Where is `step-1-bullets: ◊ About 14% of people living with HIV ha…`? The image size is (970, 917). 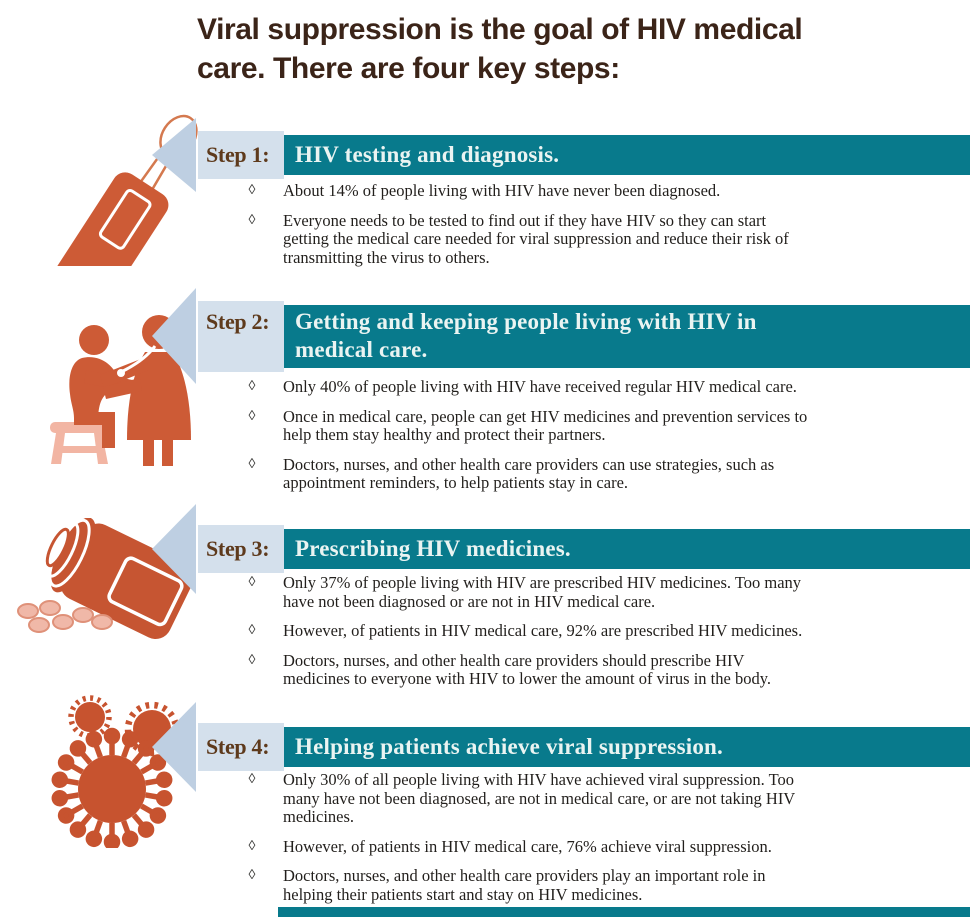 step-1-bullets: ◊ About 14% of people living with HIV ha… is located at coordinates (570, 229).